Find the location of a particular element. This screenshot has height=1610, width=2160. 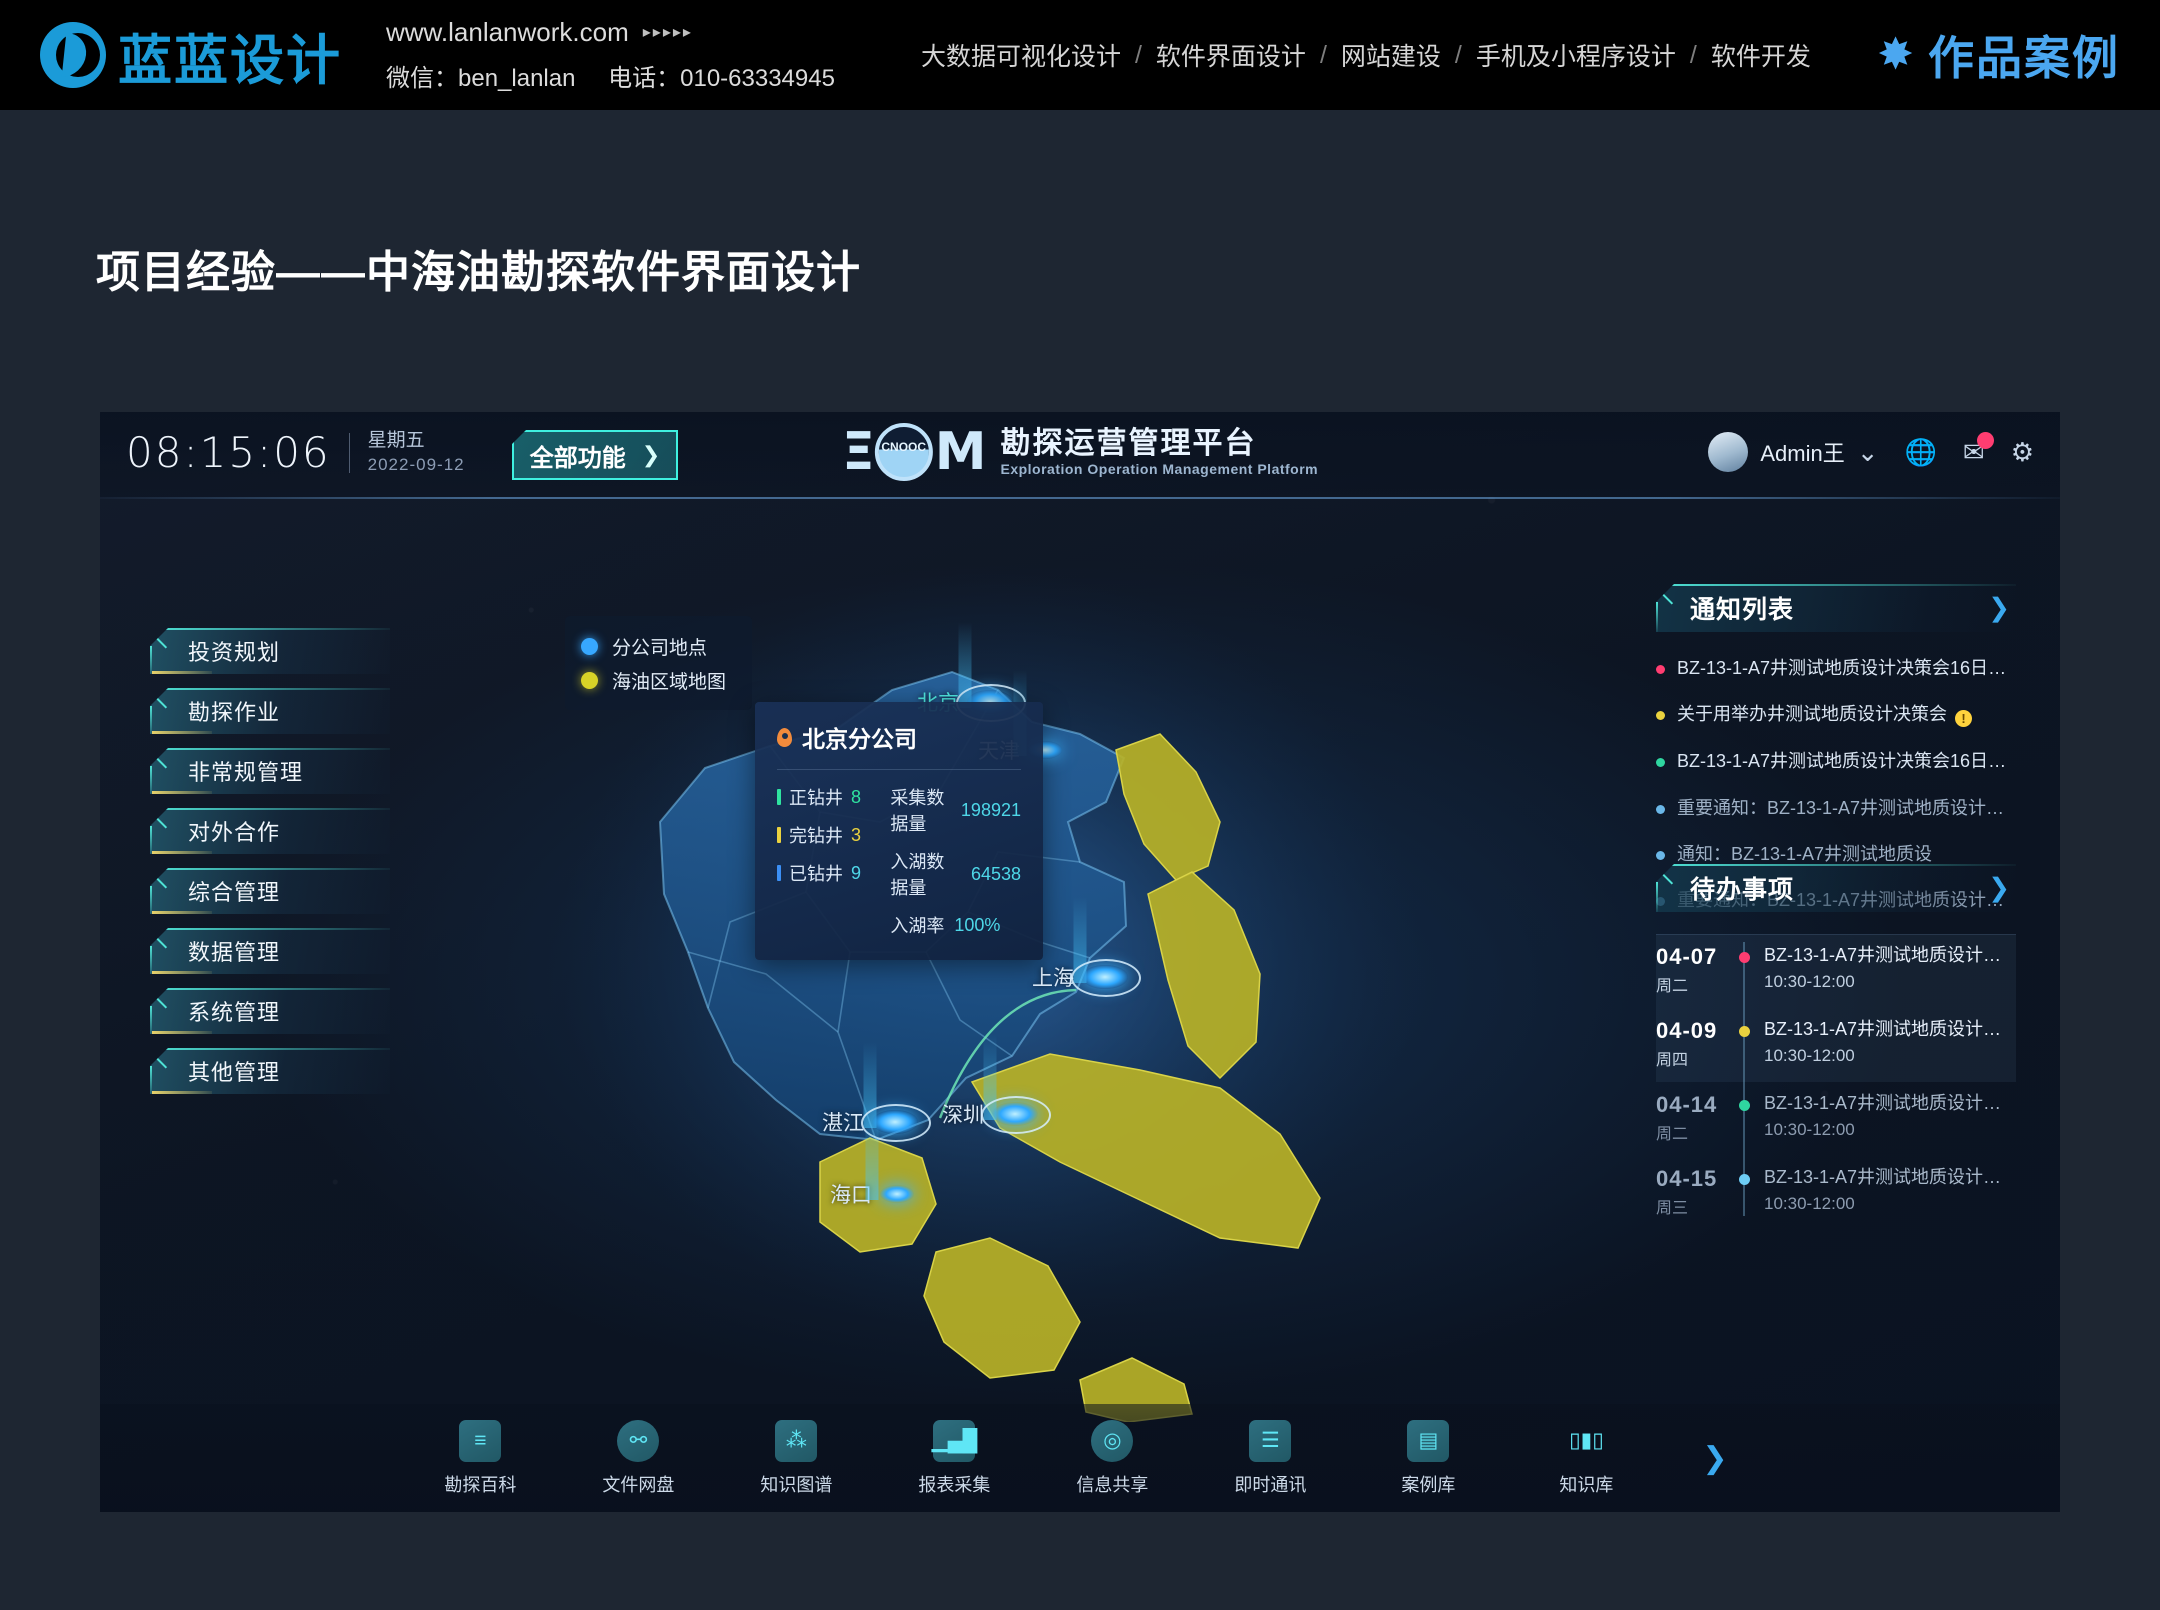

sidebar-item-system-management: 系统管理 is located at coordinates (270, 1011).